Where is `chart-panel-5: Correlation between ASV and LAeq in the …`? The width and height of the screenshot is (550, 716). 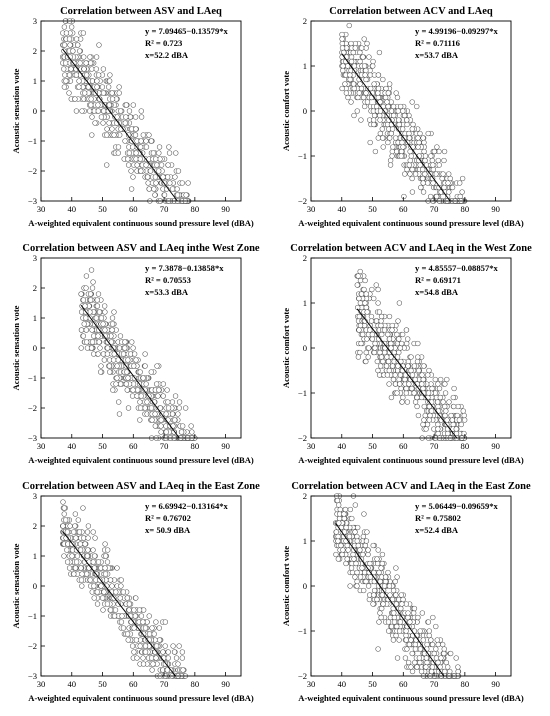 chart-panel-5: Correlation between ASV and LAeq in the … is located at coordinates (135, 592).